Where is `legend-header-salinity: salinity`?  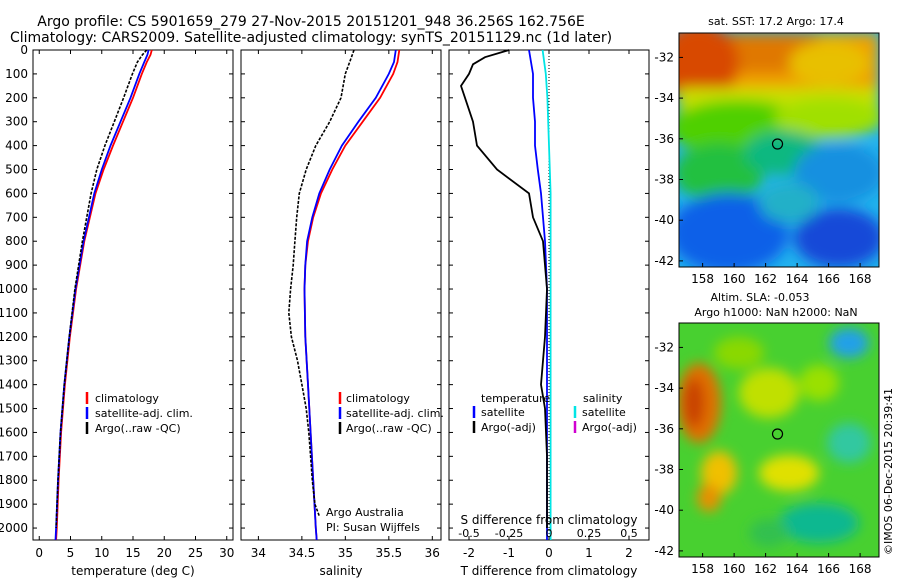
legend-header-salinity: salinity is located at coordinates (603, 398).